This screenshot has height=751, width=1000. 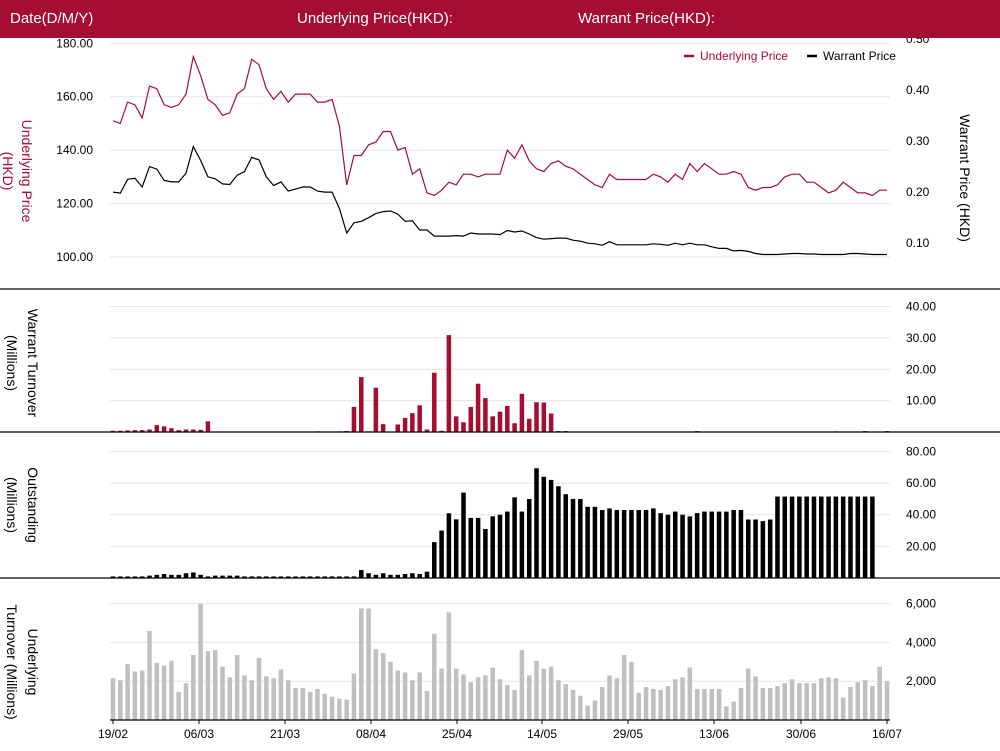 What do you see at coordinates (887, 734) in the screenshot?
I see `x-tick-label: 16/07` at bounding box center [887, 734].